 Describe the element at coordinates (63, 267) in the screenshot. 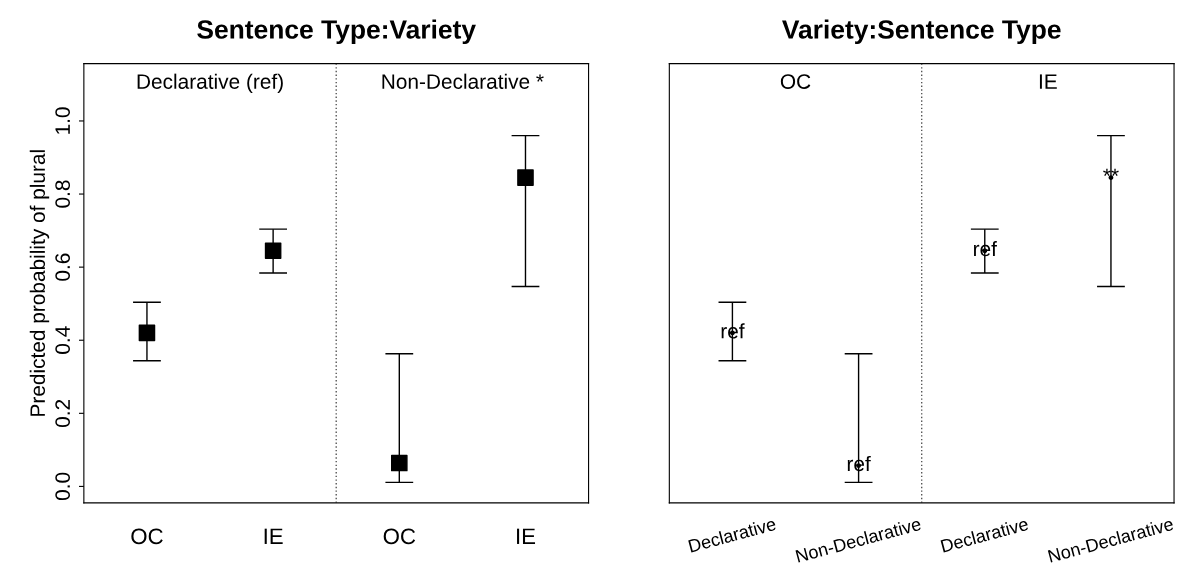

I see `y-tick-label: 0.6` at that location.